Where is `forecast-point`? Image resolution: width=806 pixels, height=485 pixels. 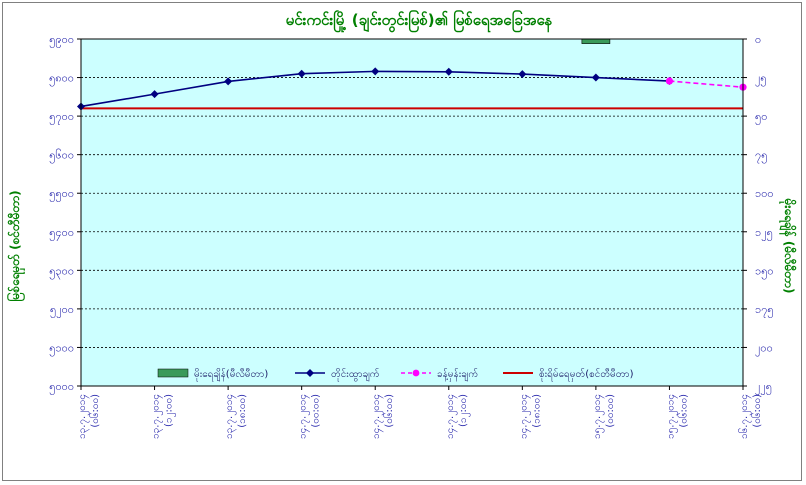
forecast-point is located at coordinates (669, 81).